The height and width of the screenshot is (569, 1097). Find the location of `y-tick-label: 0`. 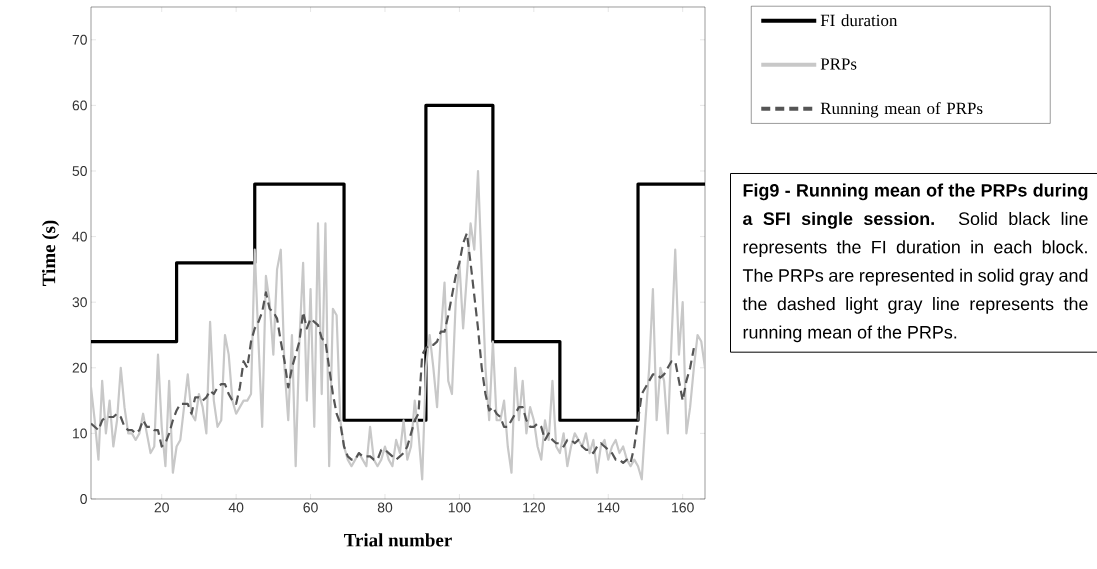

y-tick-label: 0 is located at coordinates (83, 499).